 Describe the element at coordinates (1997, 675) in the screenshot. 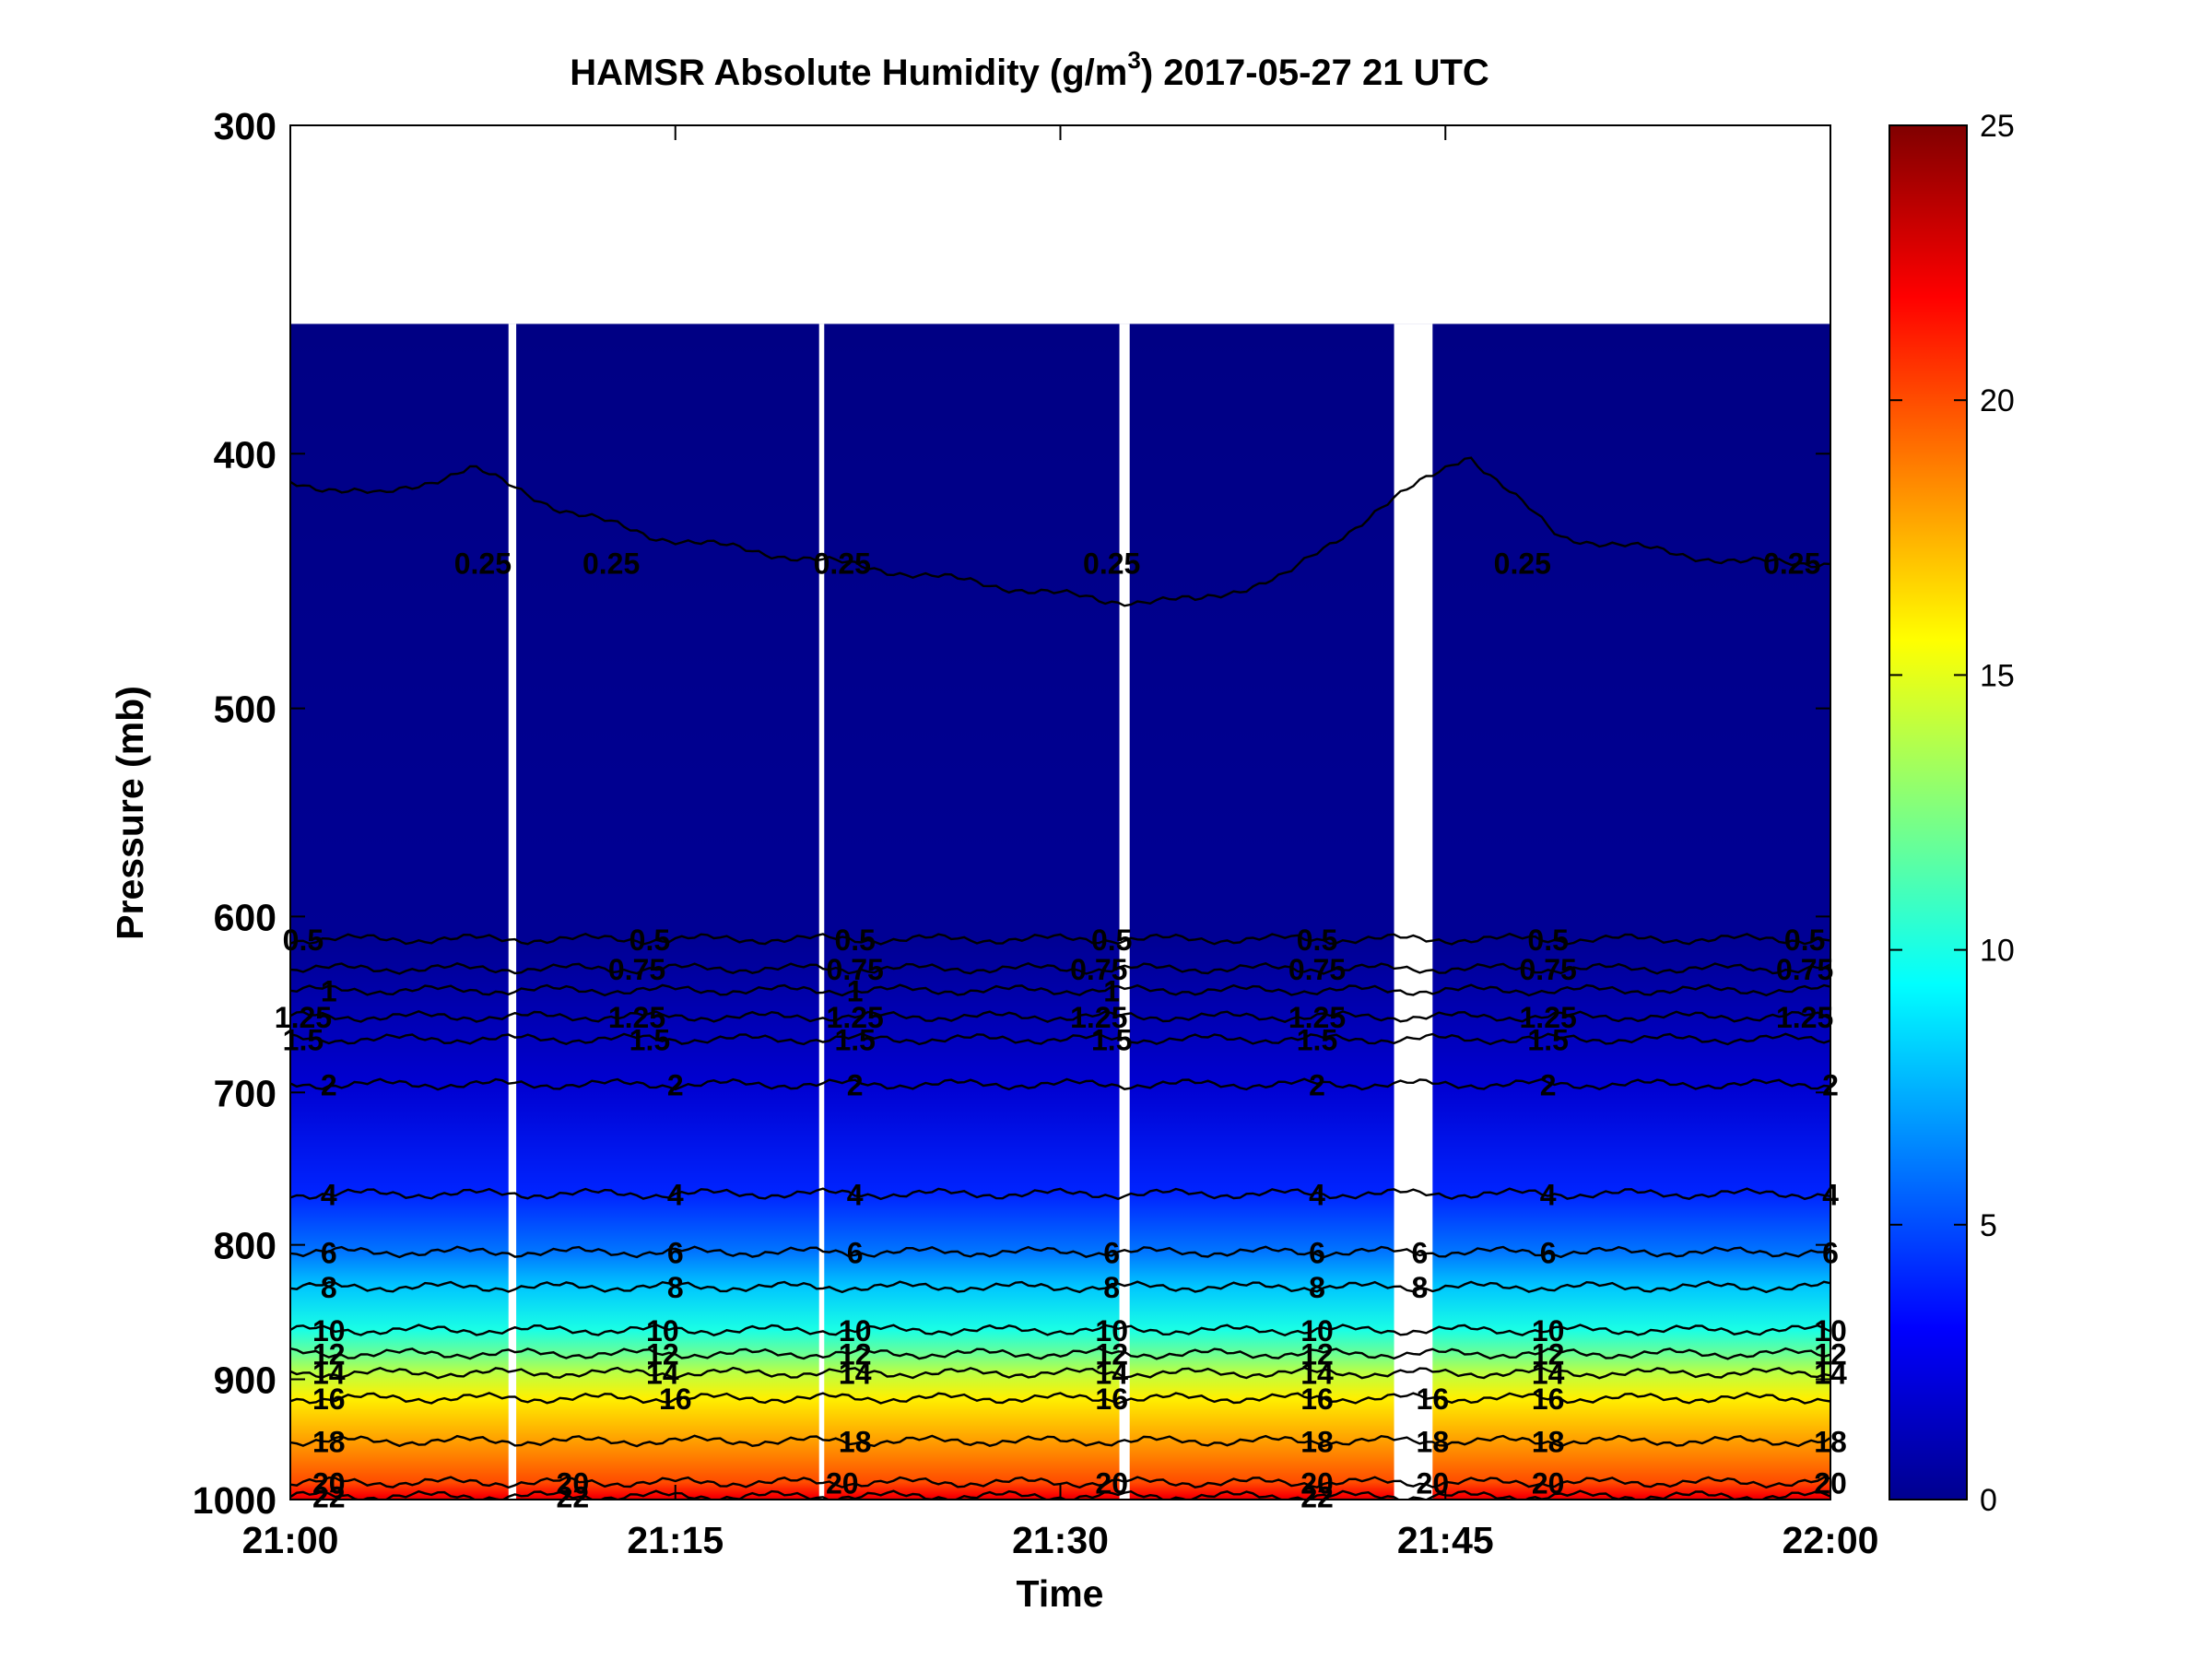

I see `colorbar-tick-label: 15` at that location.